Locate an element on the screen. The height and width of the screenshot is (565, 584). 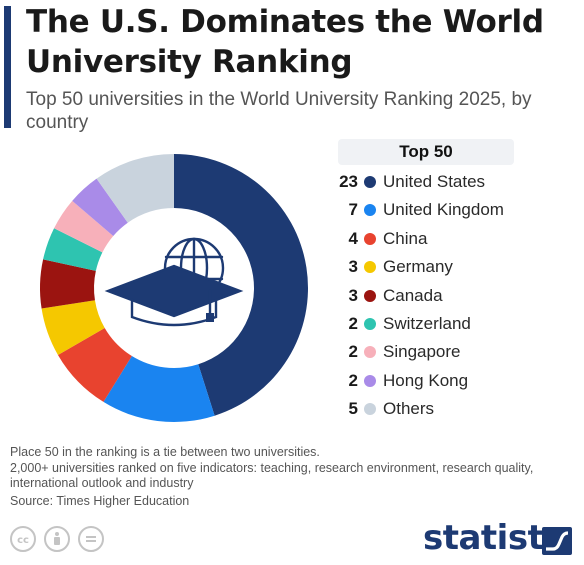
graduation-cap-globe-icon is located at coordinates (174, 282).